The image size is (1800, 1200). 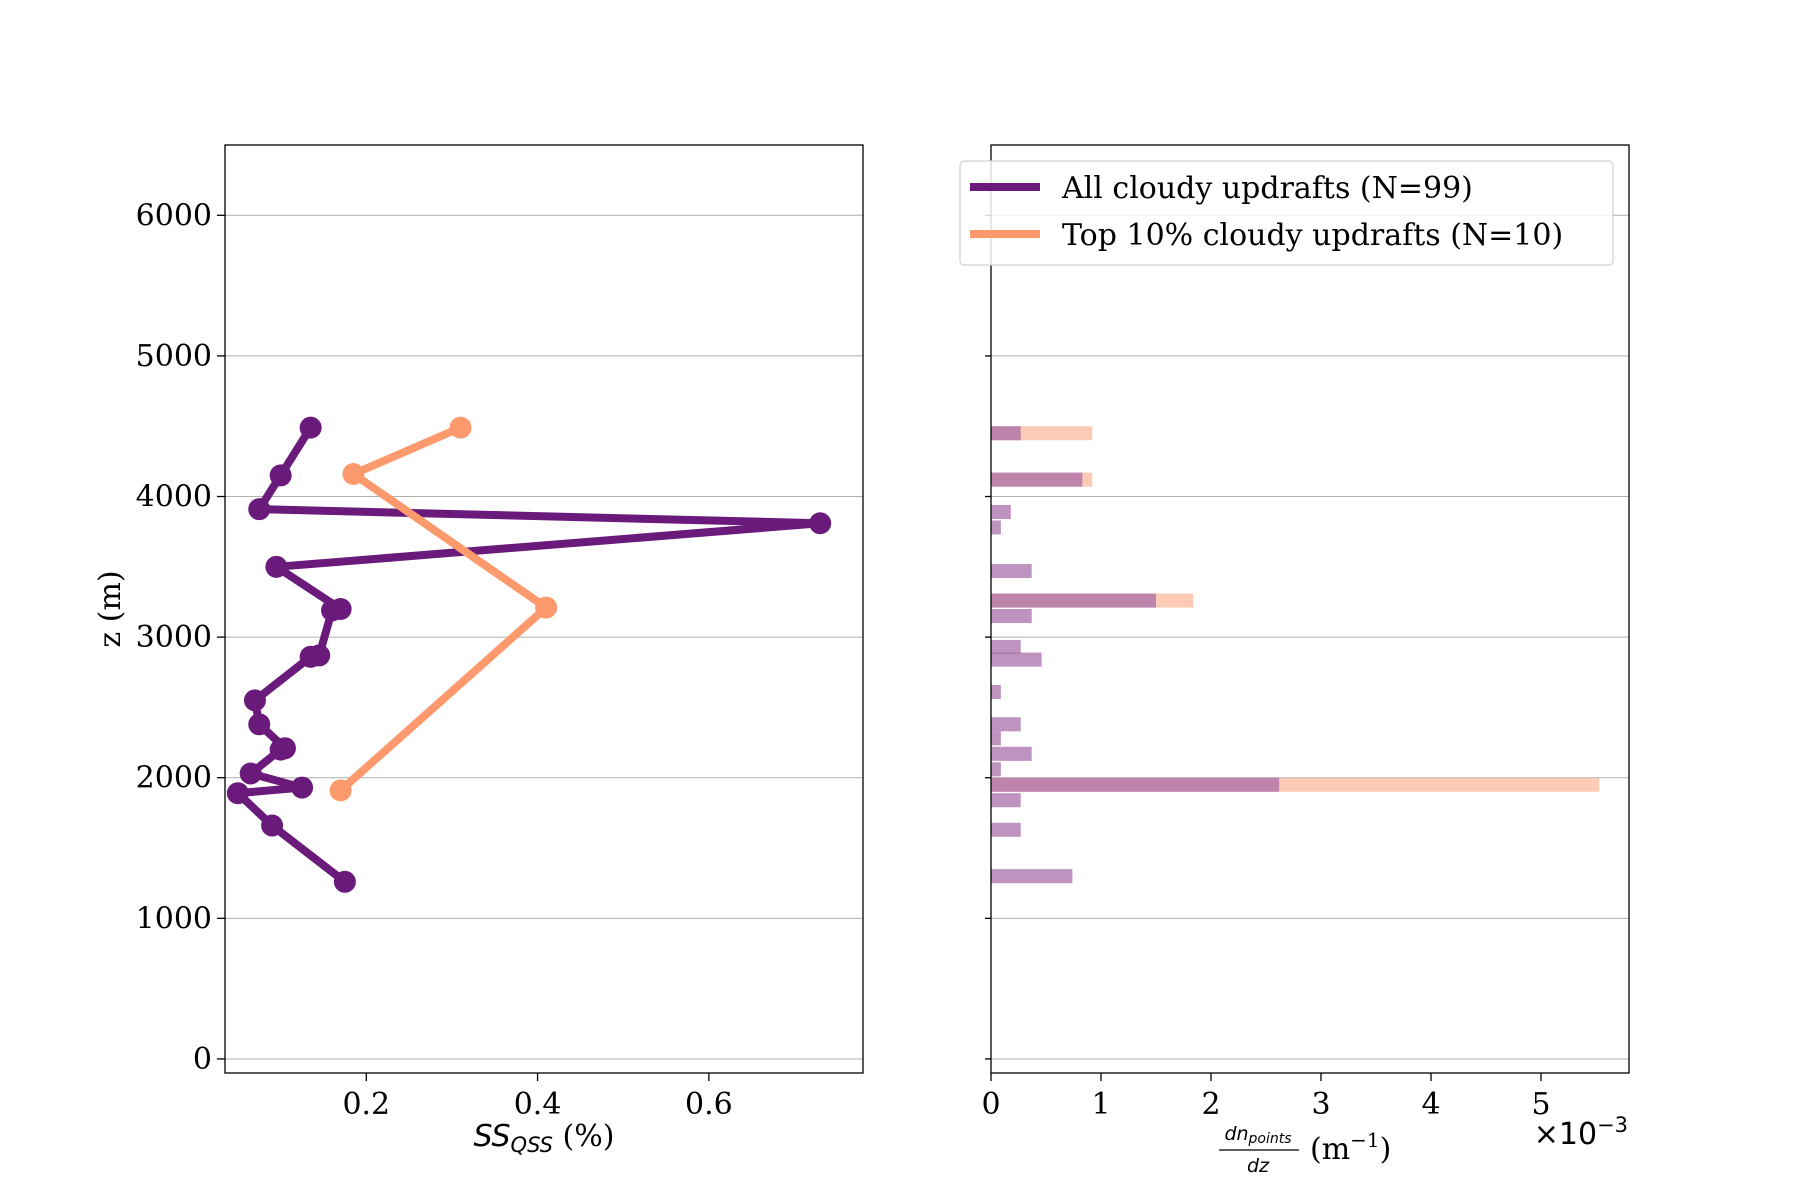 I want to click on right-xlabel-unit: (m−1), so click(x=1350, y=1147).